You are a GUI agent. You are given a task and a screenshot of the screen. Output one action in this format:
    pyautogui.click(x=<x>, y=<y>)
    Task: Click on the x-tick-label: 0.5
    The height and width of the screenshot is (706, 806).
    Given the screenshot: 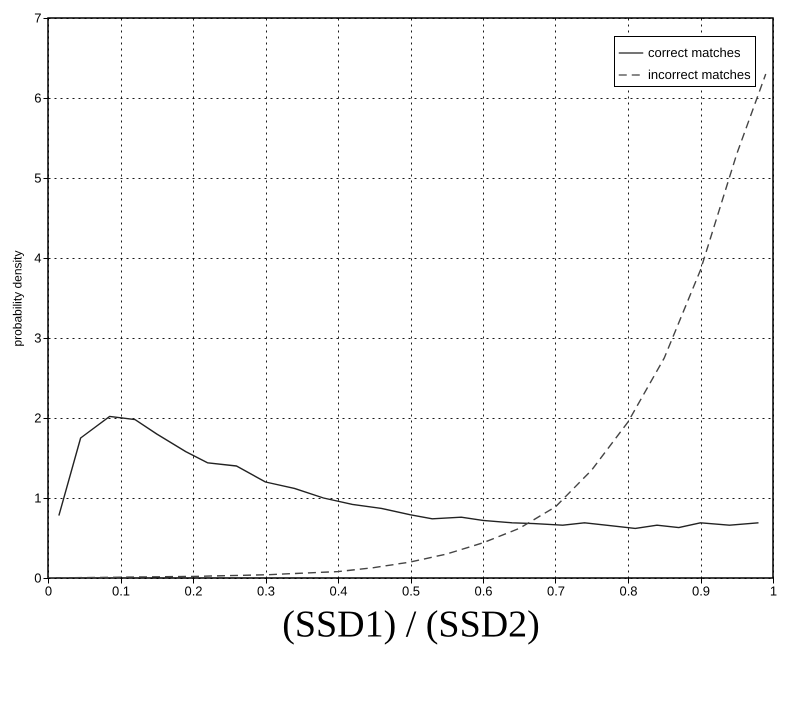 What is the action you would take?
    pyautogui.click(x=411, y=591)
    